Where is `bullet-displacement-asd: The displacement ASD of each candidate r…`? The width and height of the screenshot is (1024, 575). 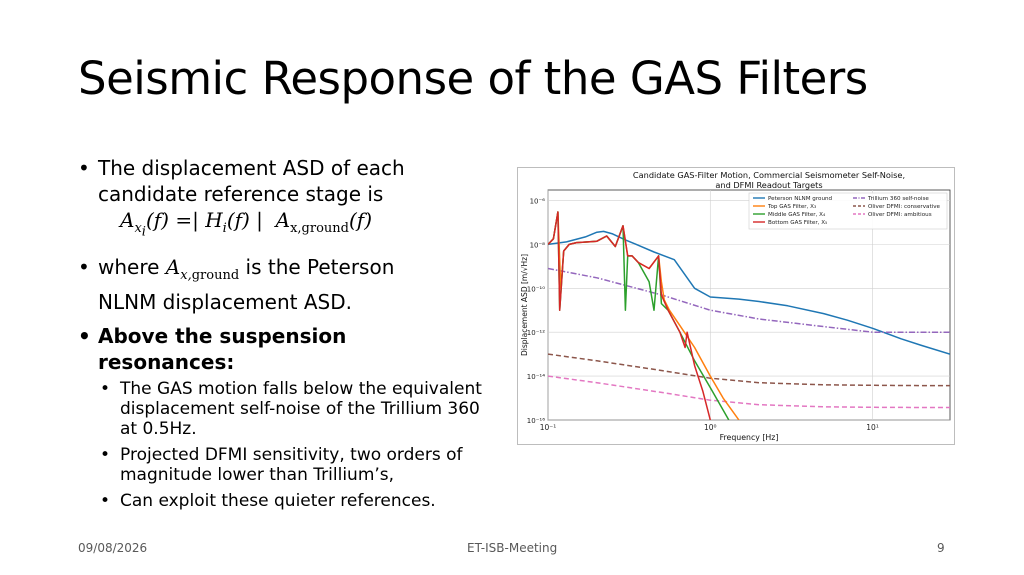
bullet-displacement-asd: The displacement ASD of each candidate r… is located at coordinates (288, 200).